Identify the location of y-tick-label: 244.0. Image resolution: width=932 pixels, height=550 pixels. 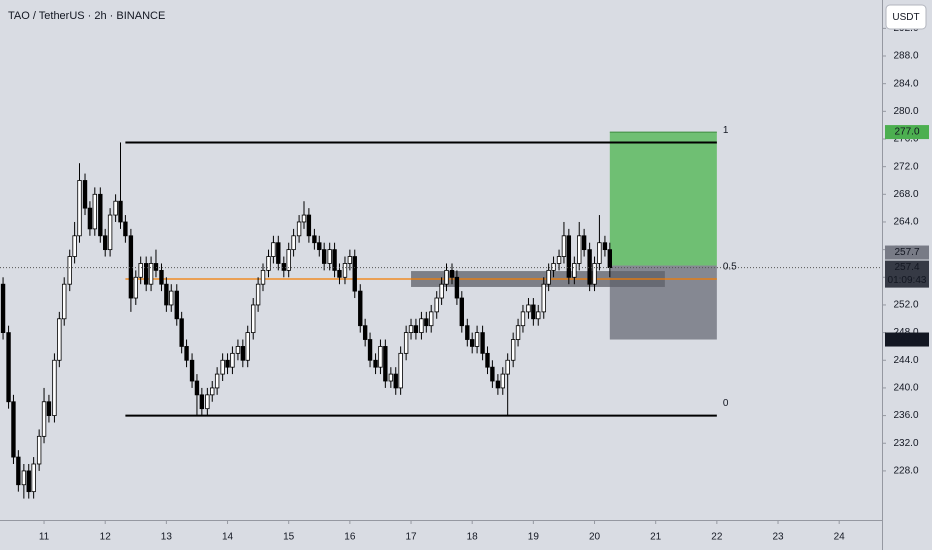
(905, 360).